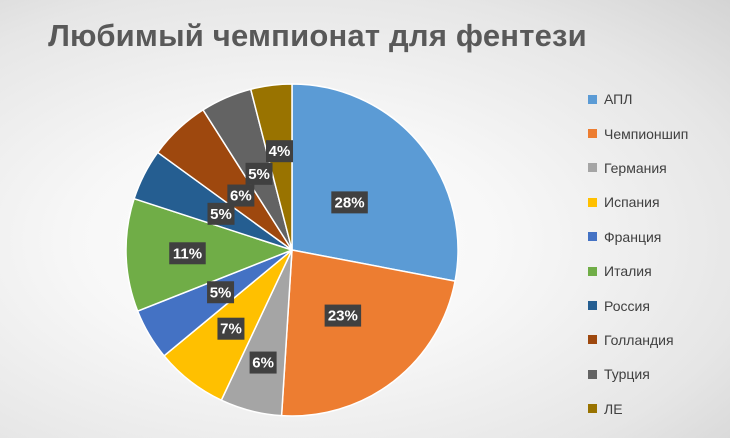 The height and width of the screenshot is (438, 730). I want to click on svg-text: 7%, so click(231, 329).